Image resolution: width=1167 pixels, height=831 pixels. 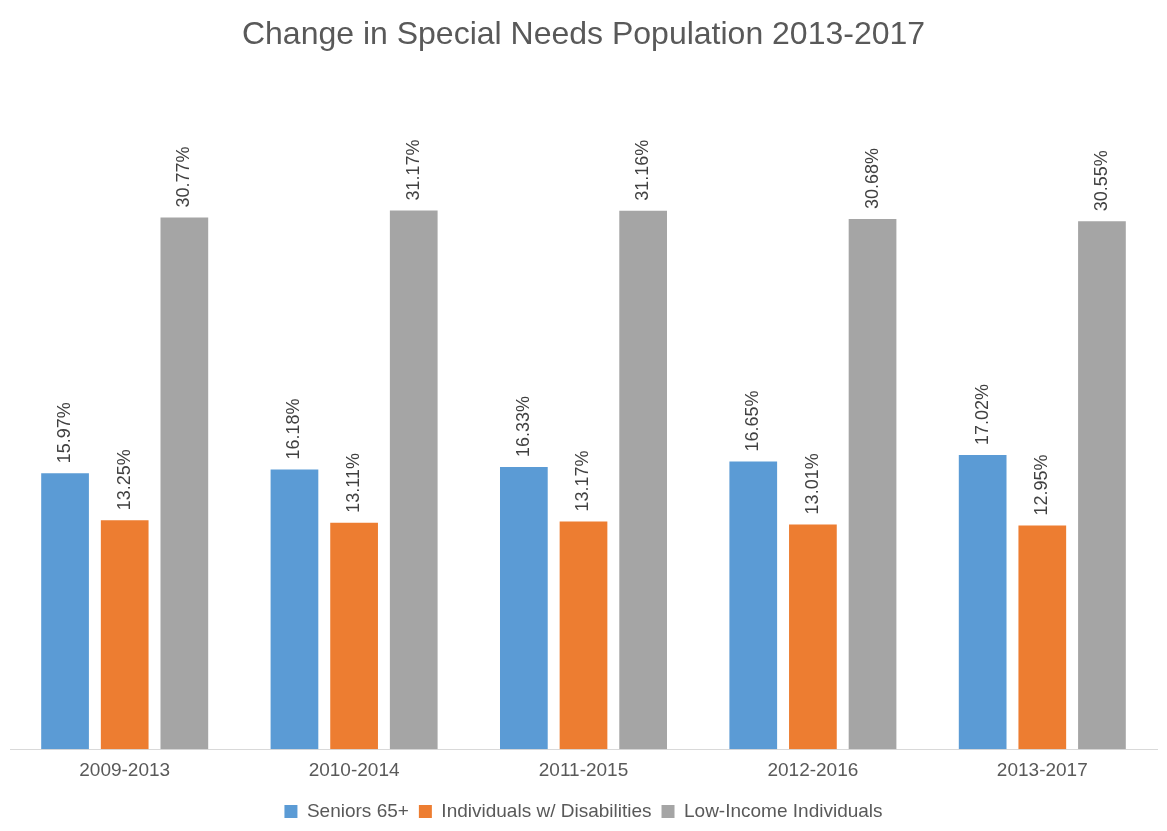 What do you see at coordinates (64, 433) in the screenshot?
I see `data-label: 15.97%` at bounding box center [64, 433].